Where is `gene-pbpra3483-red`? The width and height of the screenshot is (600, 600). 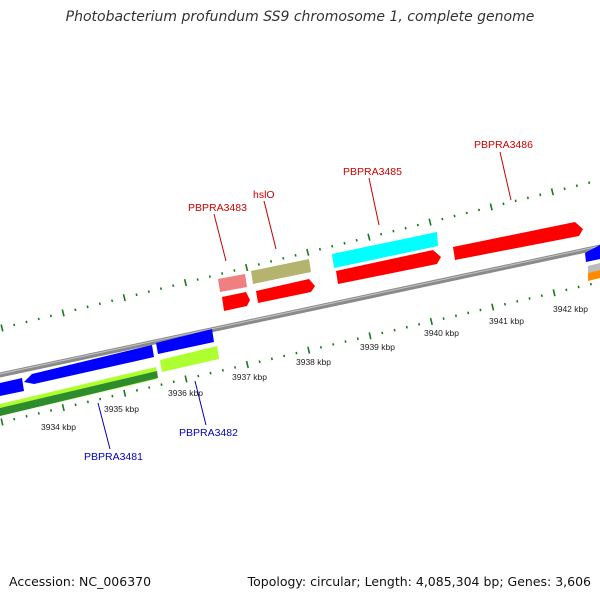 gene-pbpra3483-red is located at coordinates (236, 301).